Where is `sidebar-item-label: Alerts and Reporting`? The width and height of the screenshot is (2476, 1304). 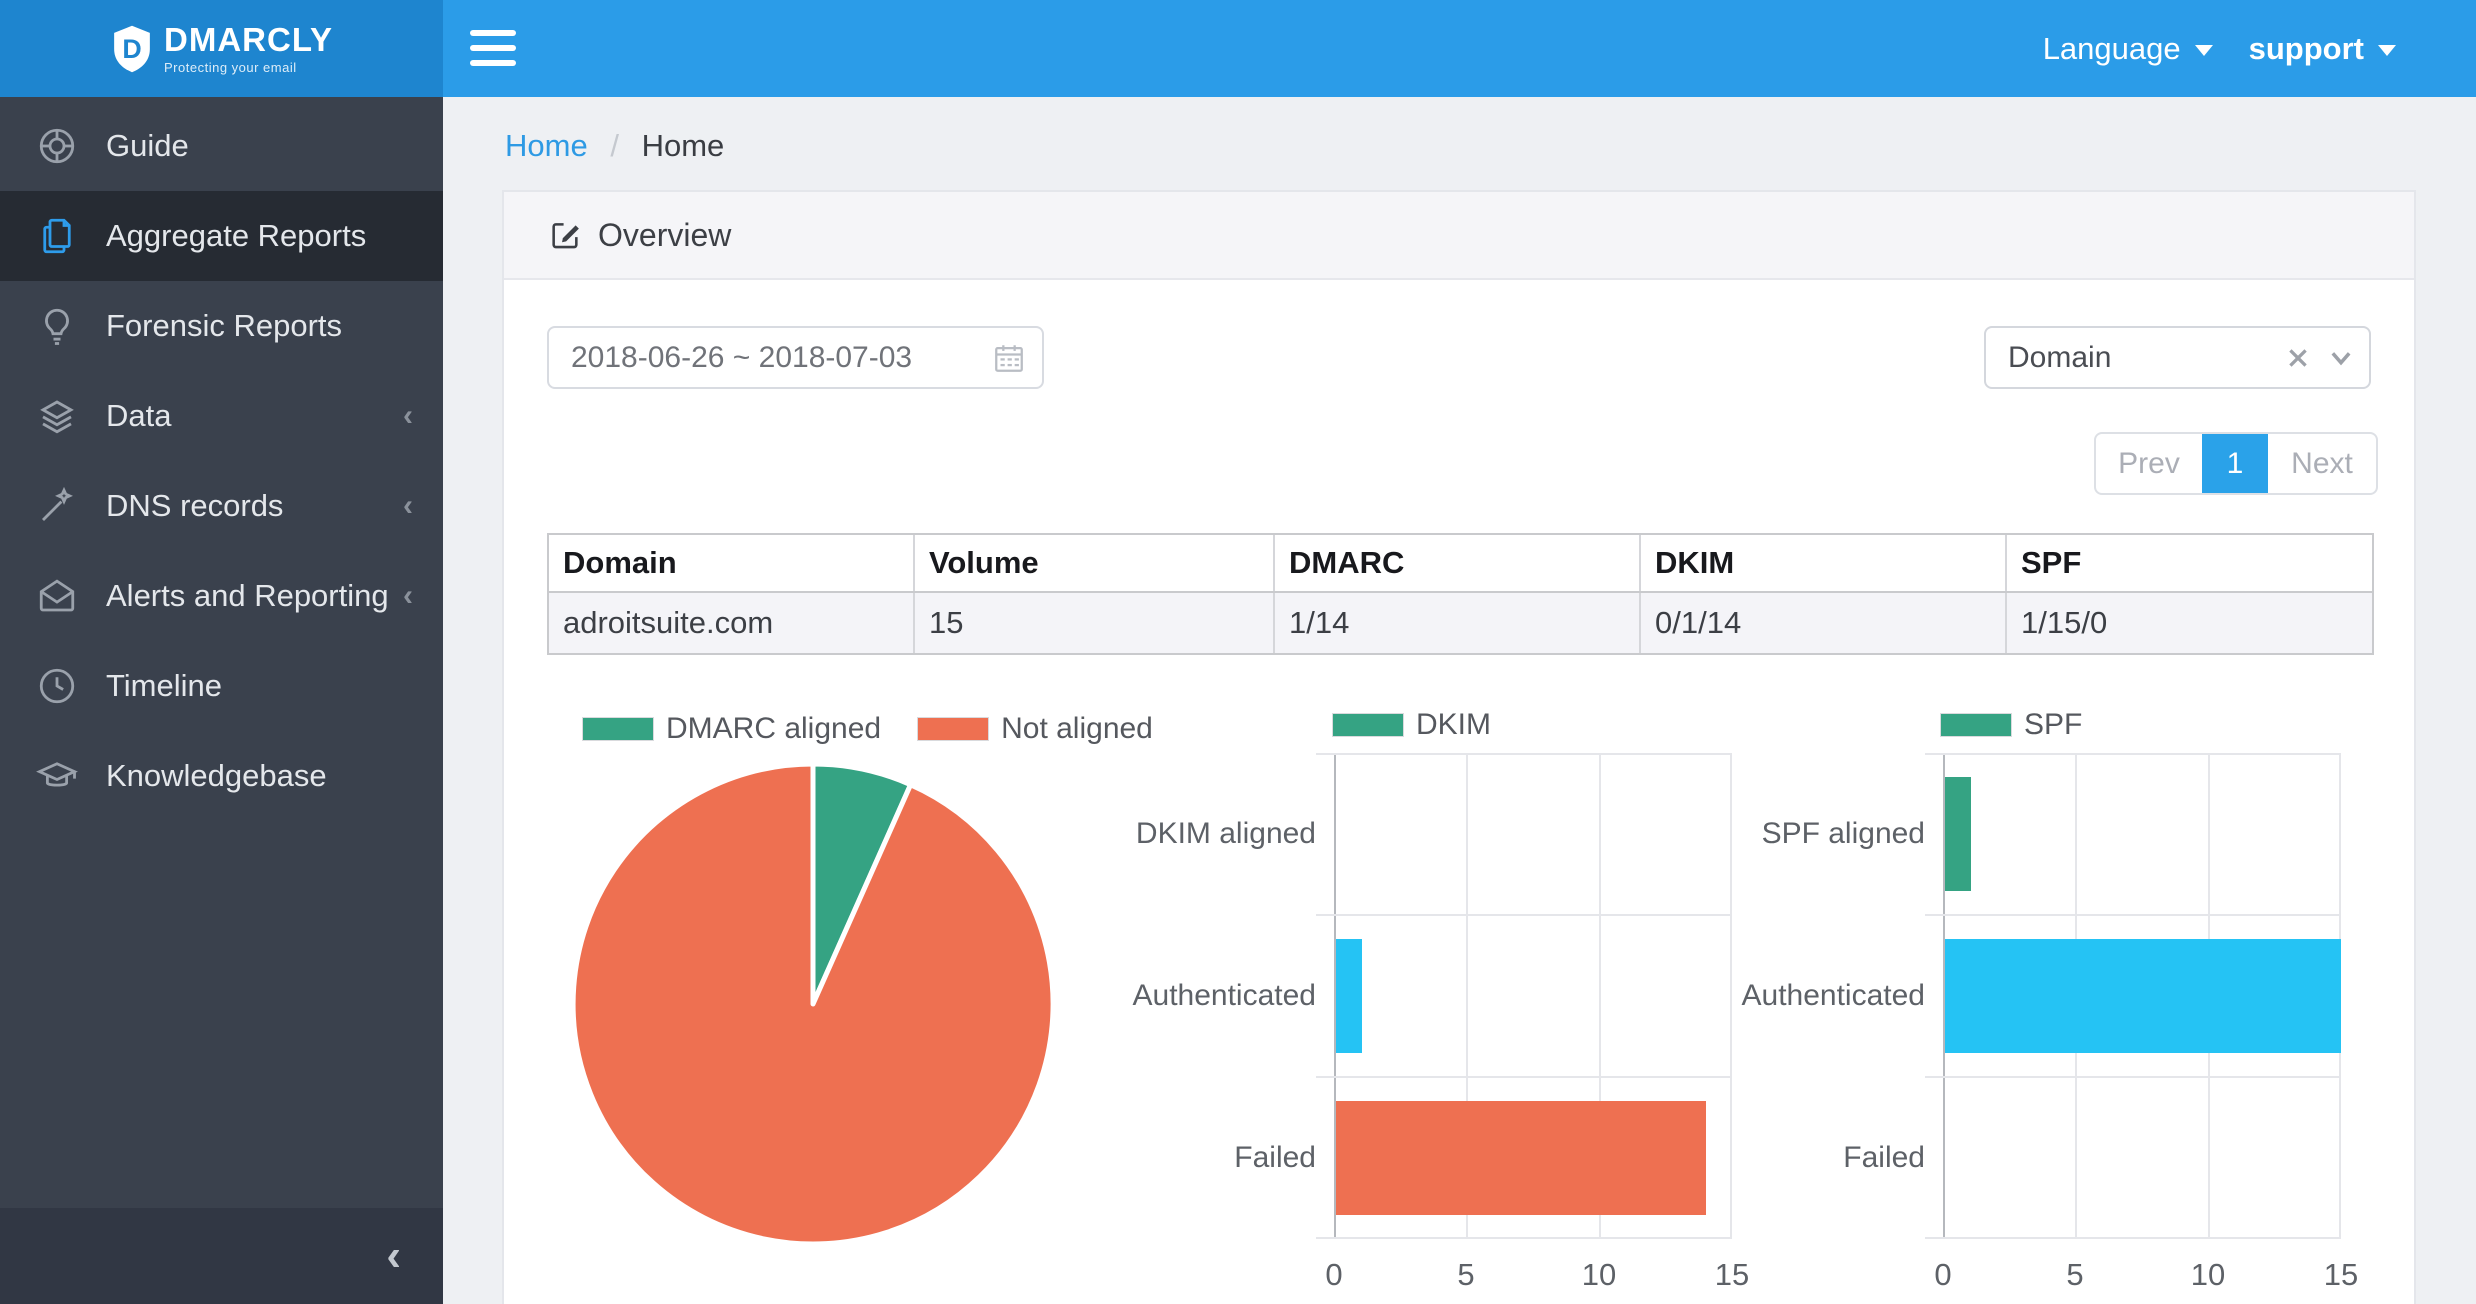 sidebar-item-label: Alerts and Reporting is located at coordinates (247, 595).